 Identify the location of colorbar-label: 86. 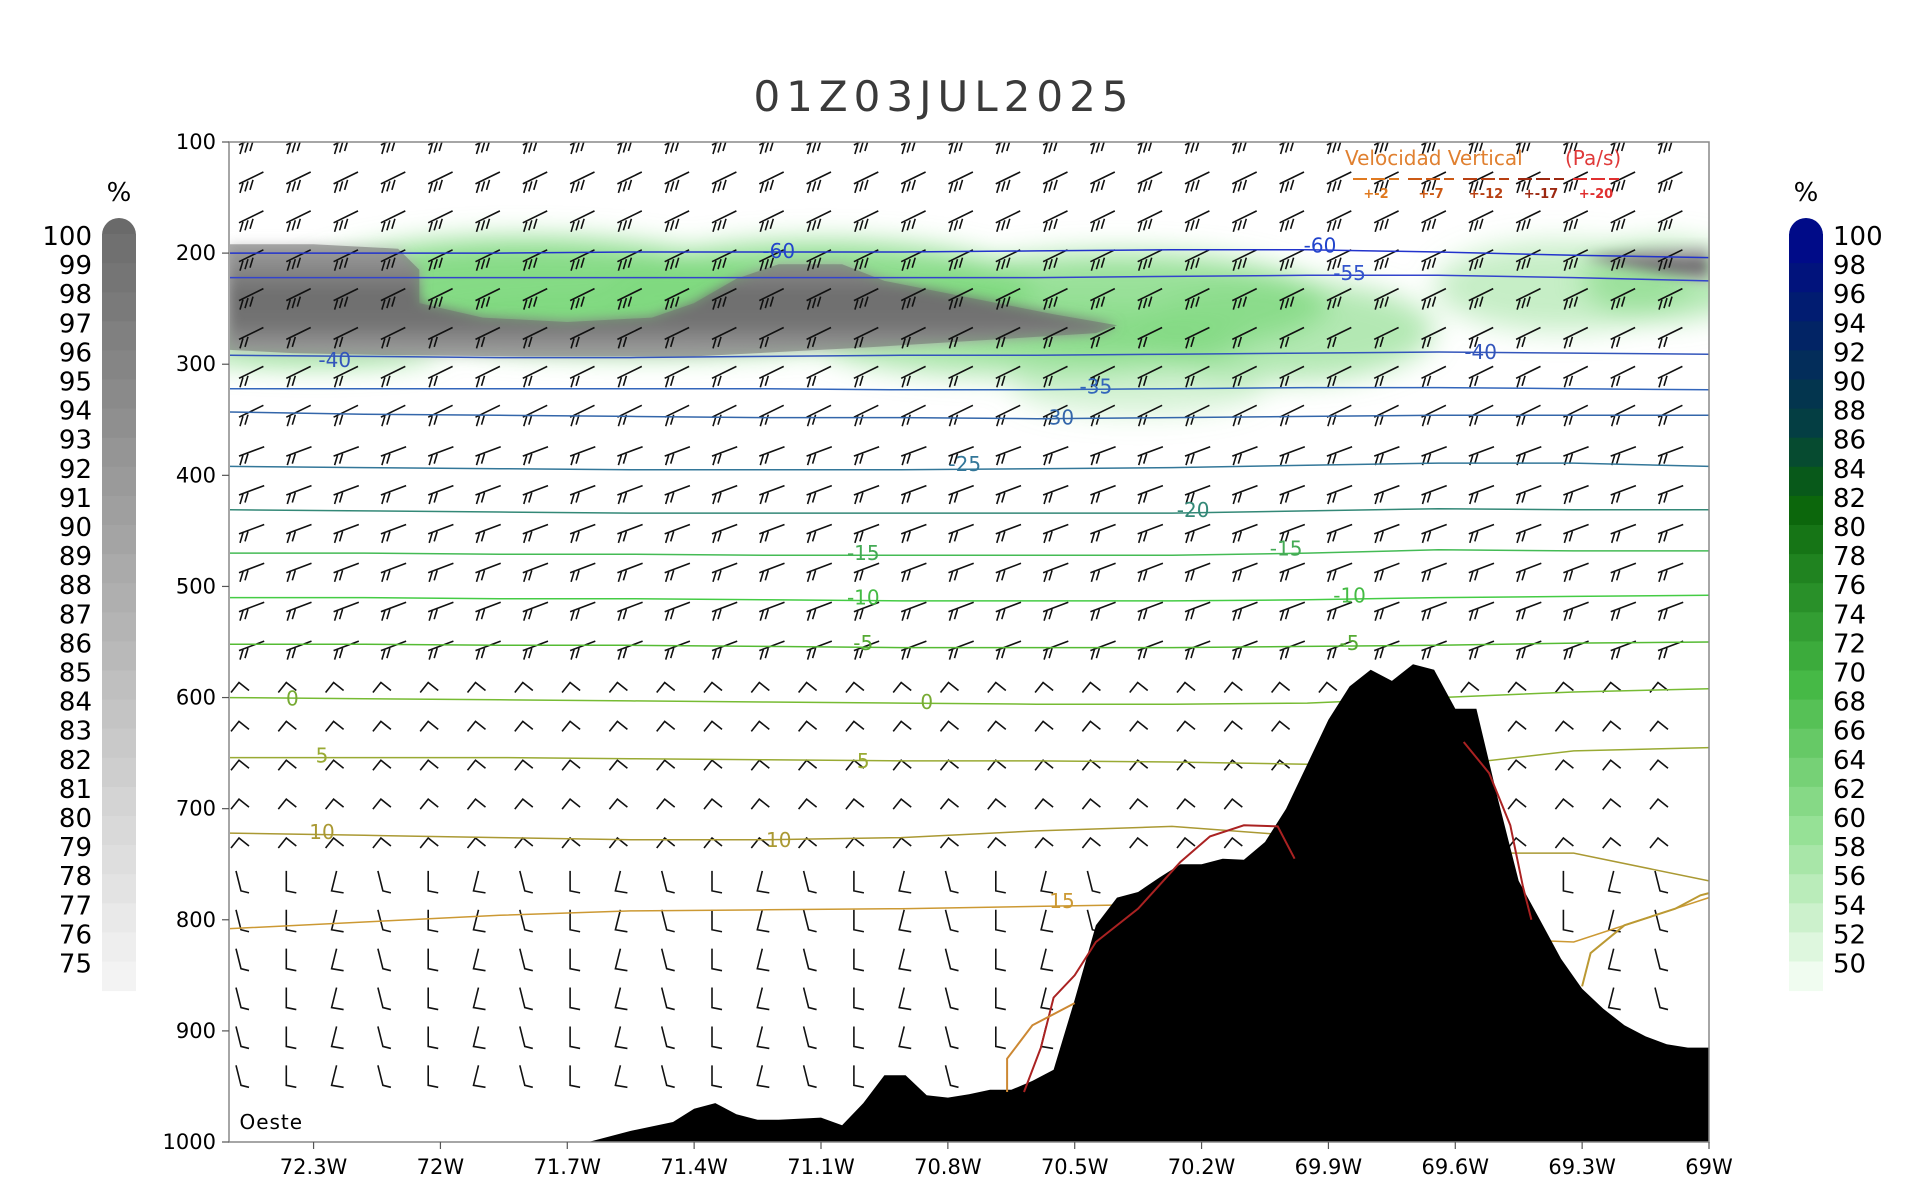
(1849, 441).